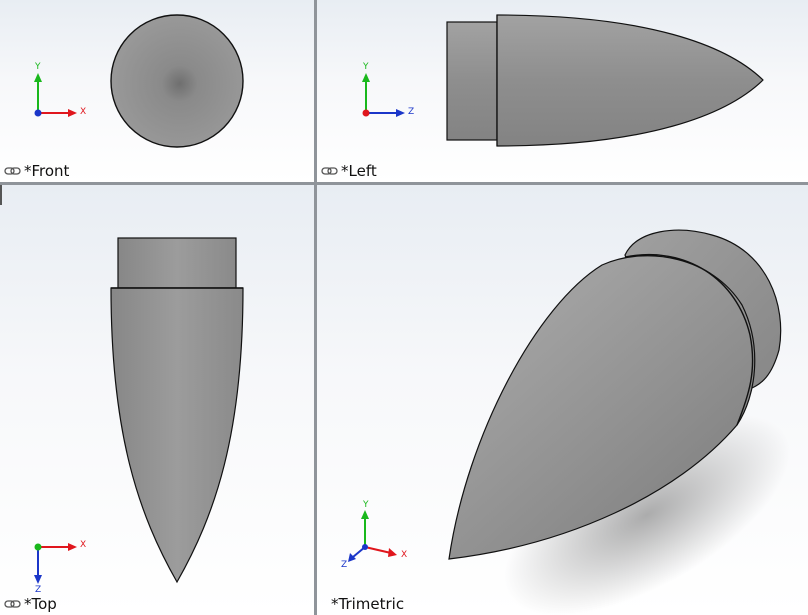 This screenshot has width=808, height=615. I want to click on viewport-label-trimetric: *Trimetric, so click(367, 604).